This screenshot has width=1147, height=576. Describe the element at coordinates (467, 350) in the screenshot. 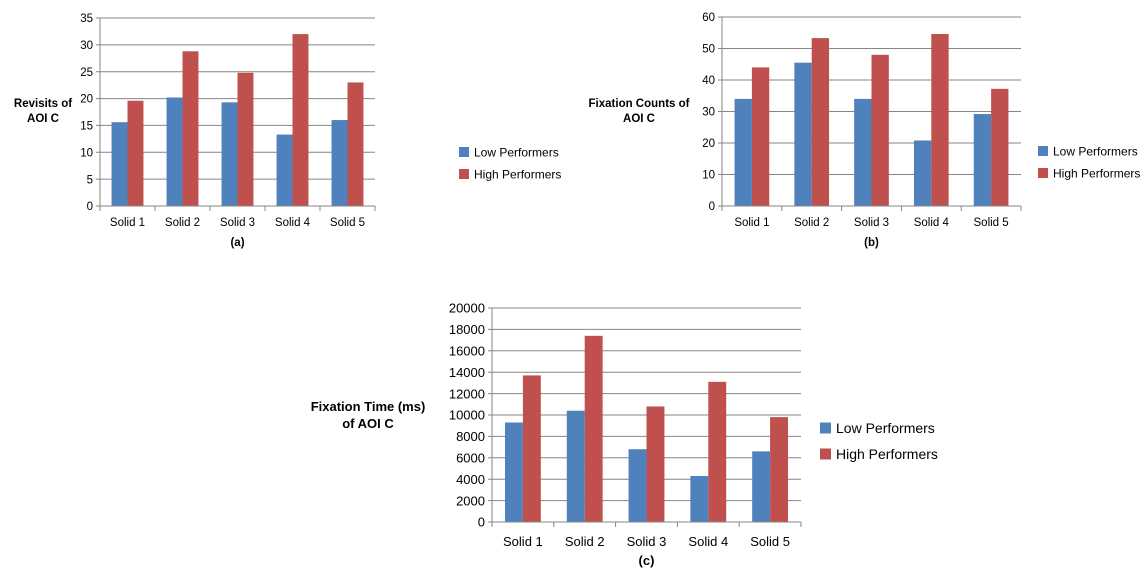

I see `y-tick-label: 16000` at that location.